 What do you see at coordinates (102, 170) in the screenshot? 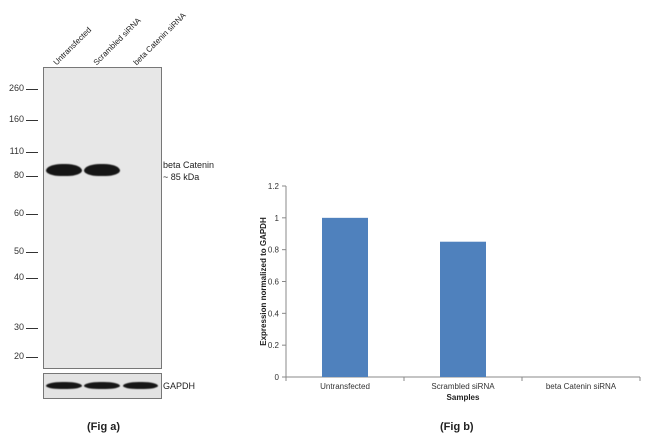
I see `band-scrambled-sirna` at bounding box center [102, 170].